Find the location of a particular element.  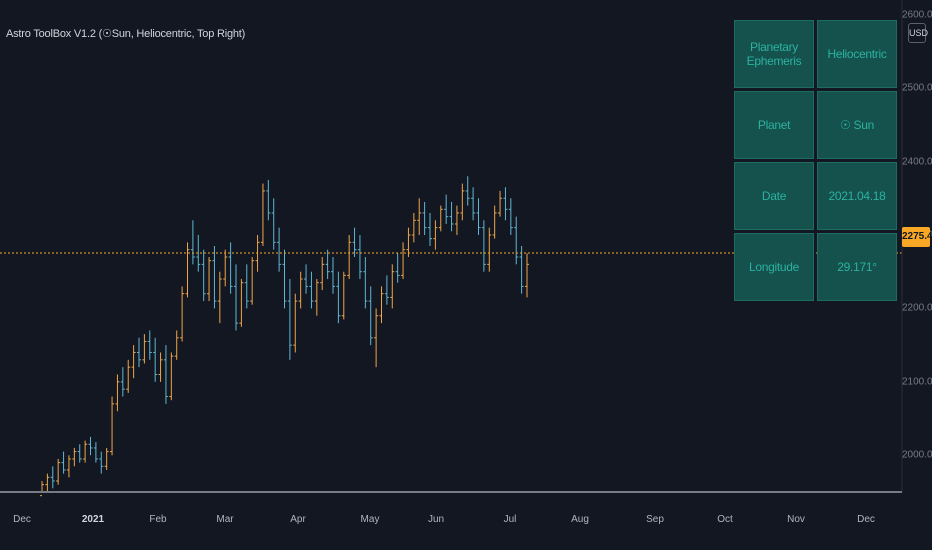

price-tick-label: 2000.0 is located at coordinates (917, 455).